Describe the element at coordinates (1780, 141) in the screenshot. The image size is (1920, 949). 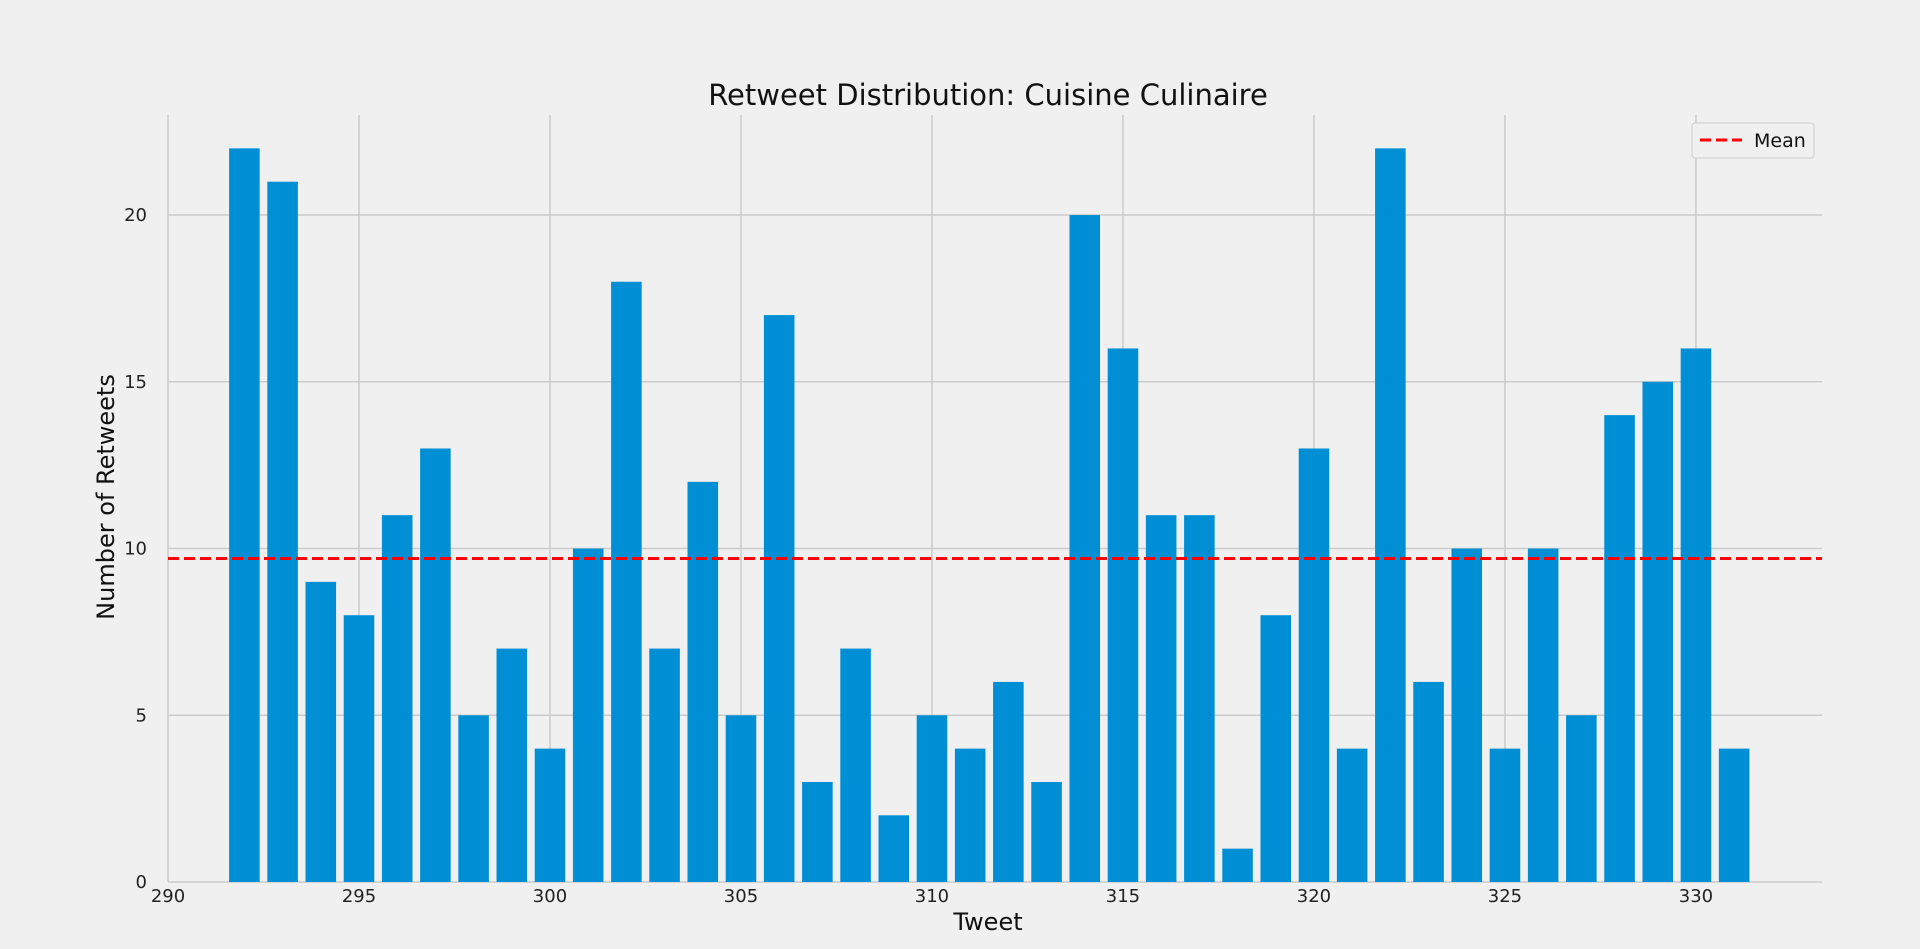
I see `legend-mean-label: Mean` at that location.